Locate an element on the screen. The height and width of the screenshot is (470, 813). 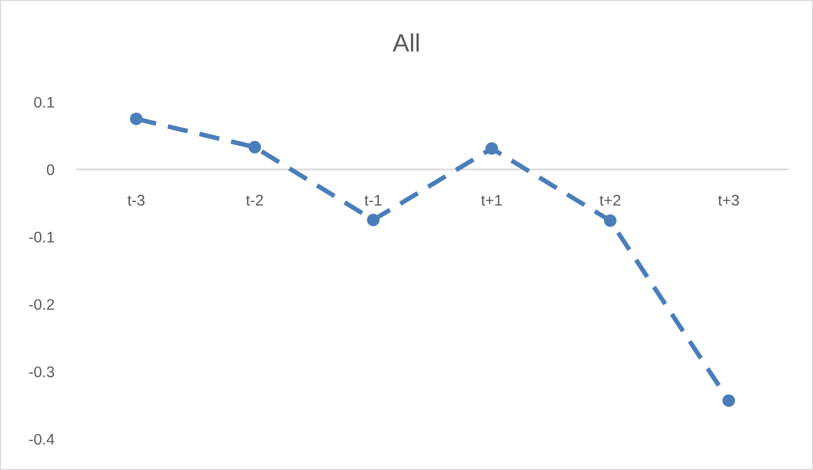
y-tick-label: -0.3 is located at coordinates (41, 372).